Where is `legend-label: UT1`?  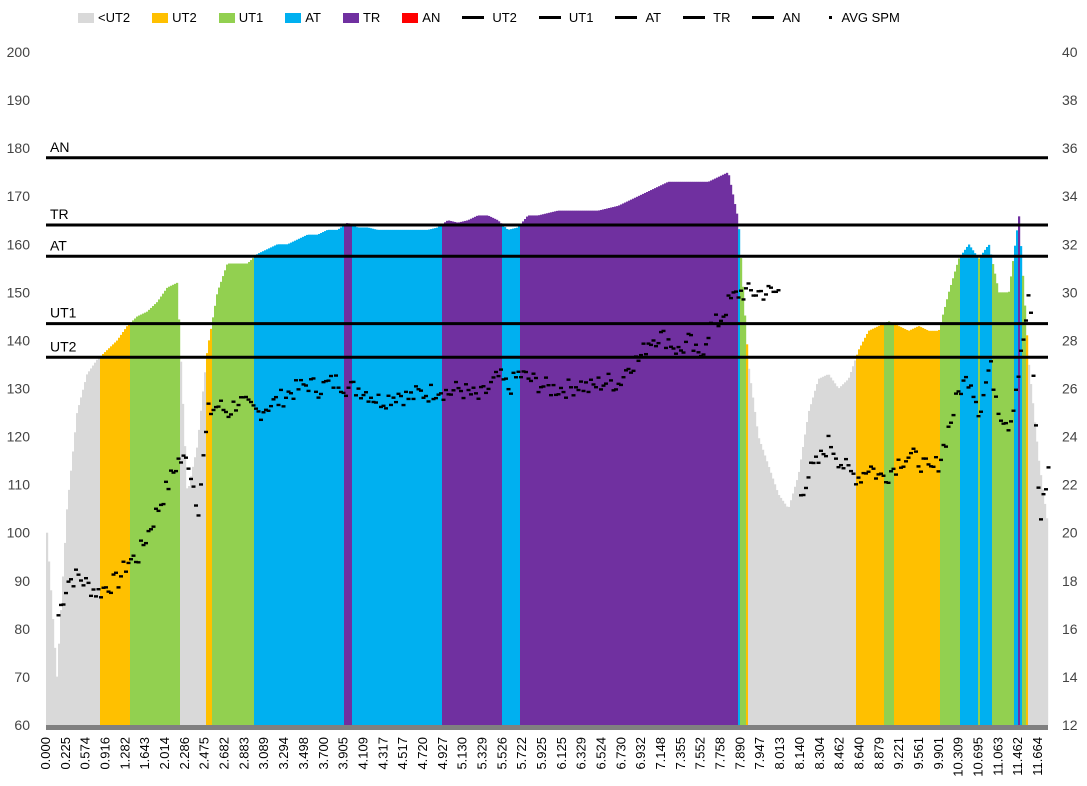 legend-label: UT1 is located at coordinates (251, 17).